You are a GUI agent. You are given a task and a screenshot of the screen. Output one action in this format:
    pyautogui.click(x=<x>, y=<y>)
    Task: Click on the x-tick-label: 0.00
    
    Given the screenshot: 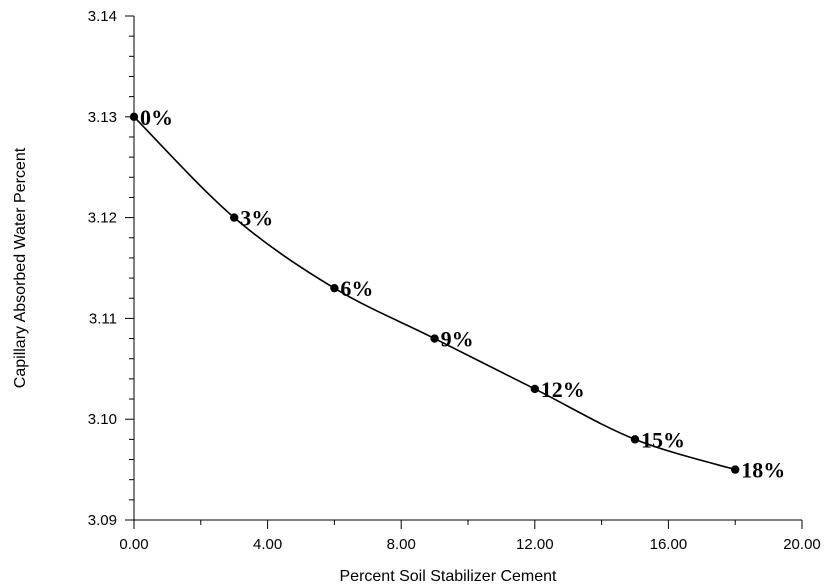 What is the action you would take?
    pyautogui.click(x=133, y=544)
    